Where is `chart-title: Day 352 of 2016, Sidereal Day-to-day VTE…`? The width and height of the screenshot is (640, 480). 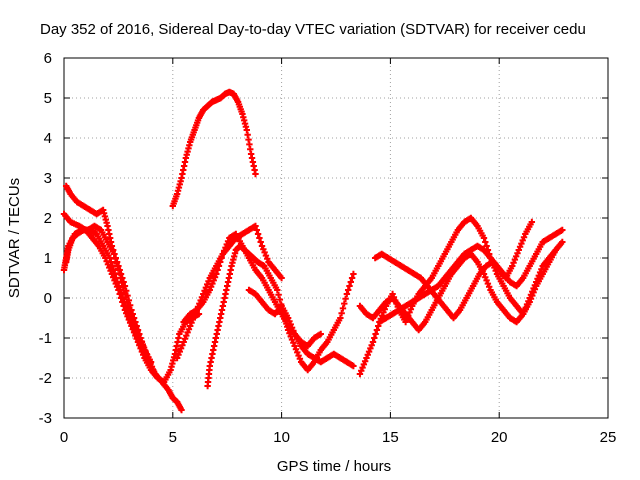
chart-title: Day 352 of 2016, Sidereal Day-to-day VTE… is located at coordinates (313, 29).